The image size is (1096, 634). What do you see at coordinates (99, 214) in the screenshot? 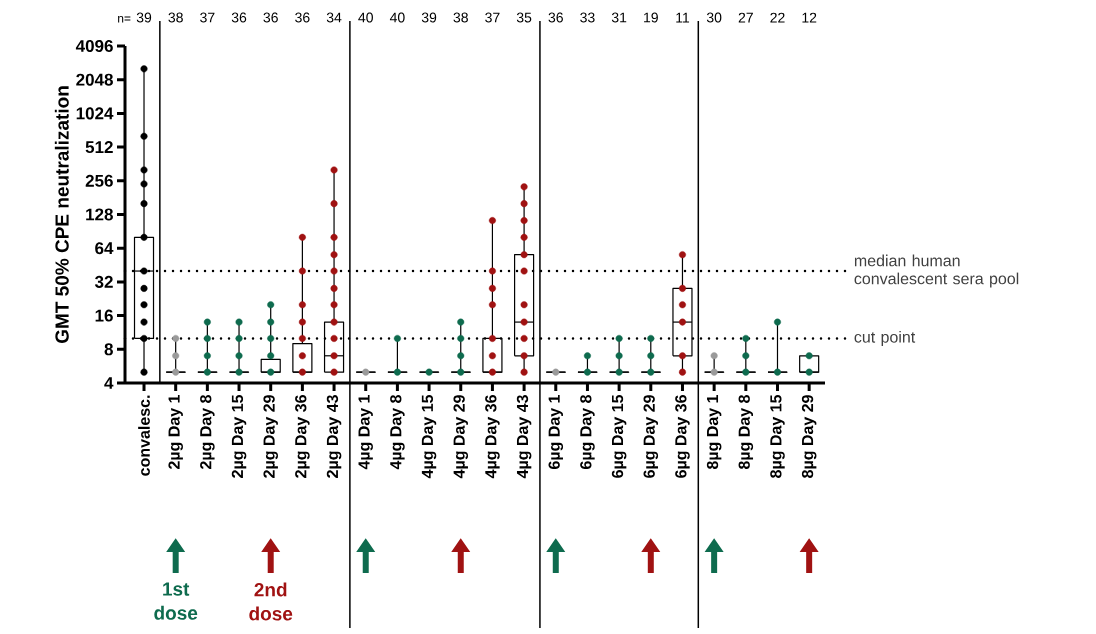
I see `y-tick-label: 128` at bounding box center [99, 214].